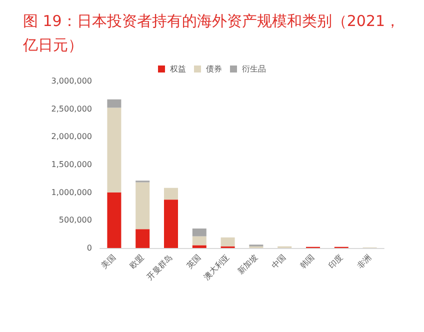 This screenshot has height=332, width=424. What do you see at coordinates (335, 261) in the screenshot?
I see `x-tick-label: 印度` at bounding box center [335, 261].